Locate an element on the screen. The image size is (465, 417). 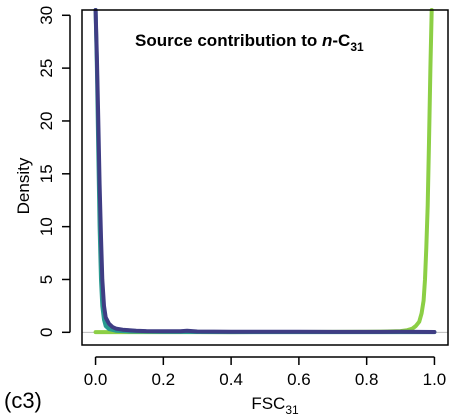
x-axis: 0.0 0.2 0.4 0.6 0.8 1.0 is located at coordinates (265, 372).